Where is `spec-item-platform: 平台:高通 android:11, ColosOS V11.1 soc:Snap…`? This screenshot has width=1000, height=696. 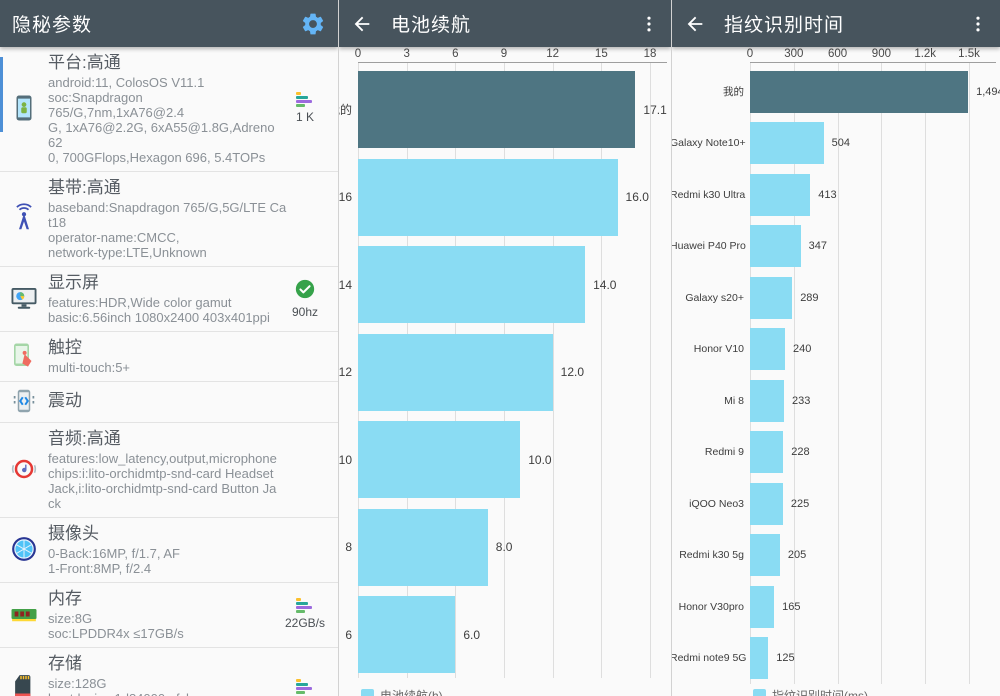
spec-item-platform: 平台:高通 android:11, ColosOS V11.1 soc:Snap… is located at coordinates (169, 109).